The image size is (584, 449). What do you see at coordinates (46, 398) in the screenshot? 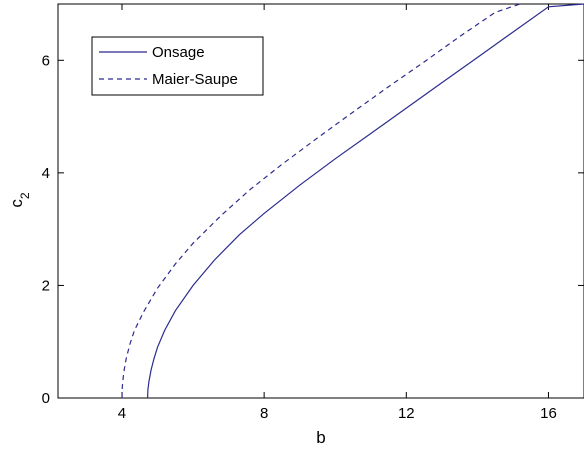
I see `y-tick-label: 0` at bounding box center [46, 398].